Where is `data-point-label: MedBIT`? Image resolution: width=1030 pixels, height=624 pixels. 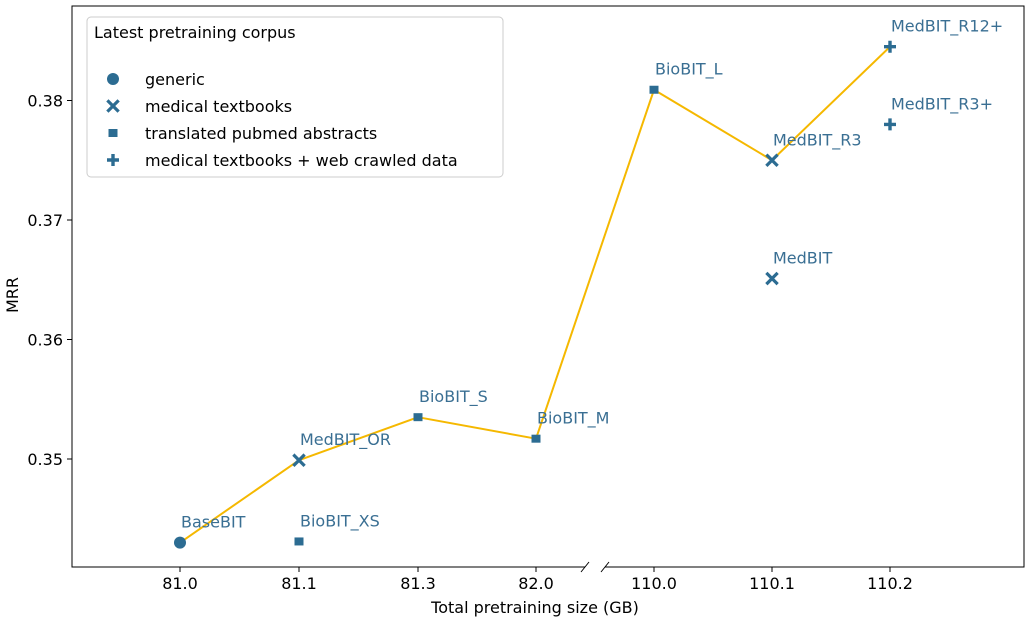 data-point-label: MedBIT is located at coordinates (803, 258).